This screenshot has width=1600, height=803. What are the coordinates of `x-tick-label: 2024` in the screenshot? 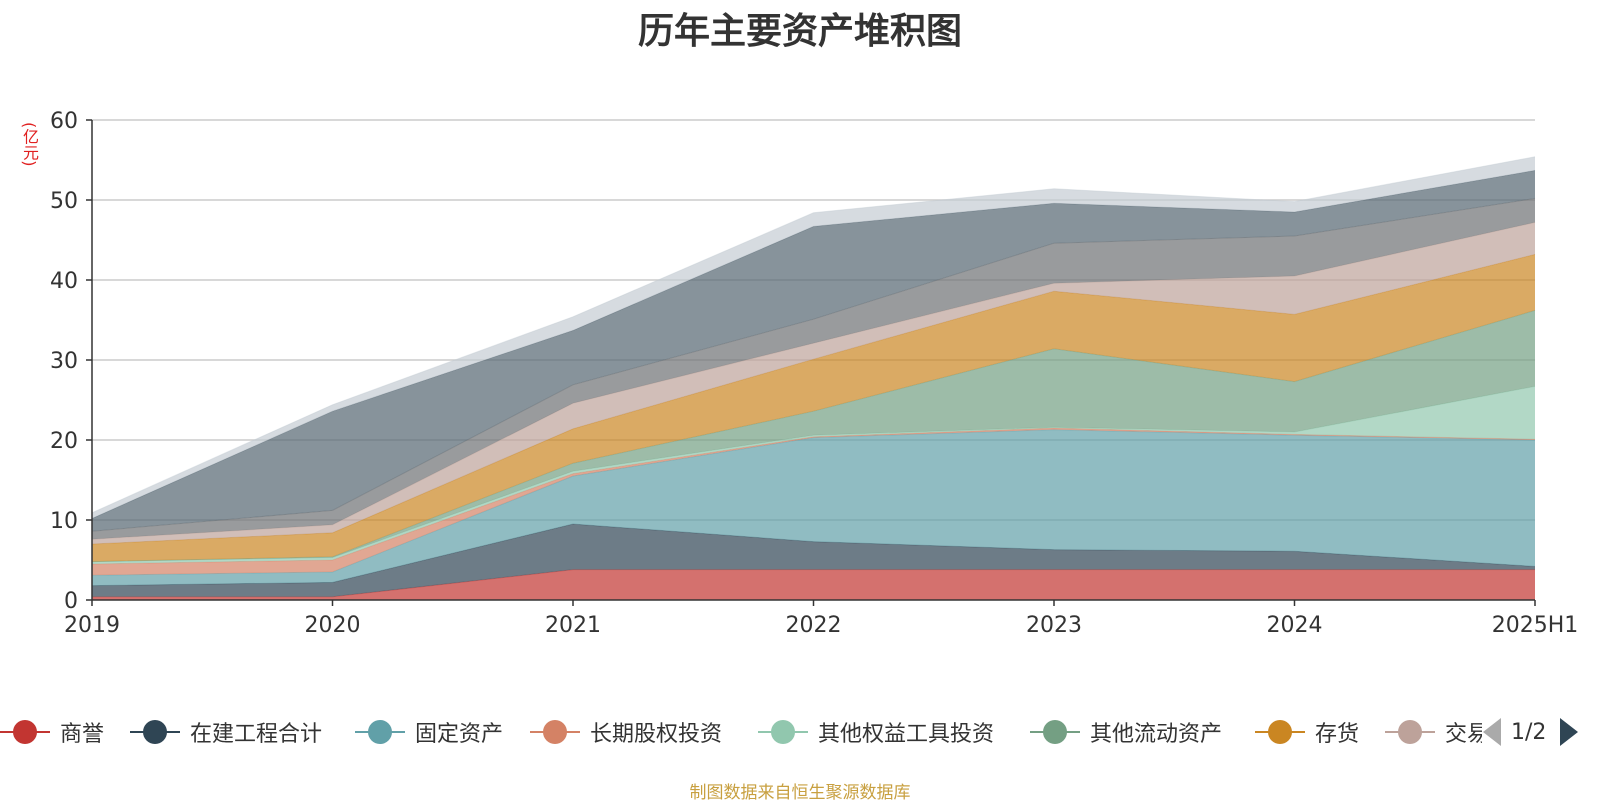 It's located at (1295, 625).